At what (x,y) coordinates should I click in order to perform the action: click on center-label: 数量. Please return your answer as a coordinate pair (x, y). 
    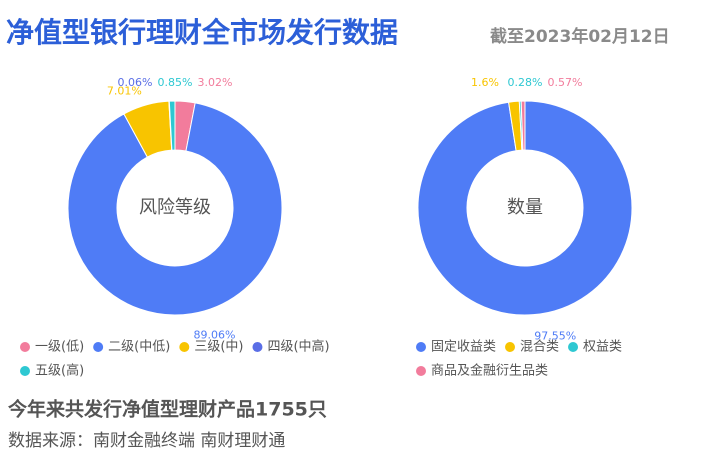
    Looking at the image, I should click on (525, 207).